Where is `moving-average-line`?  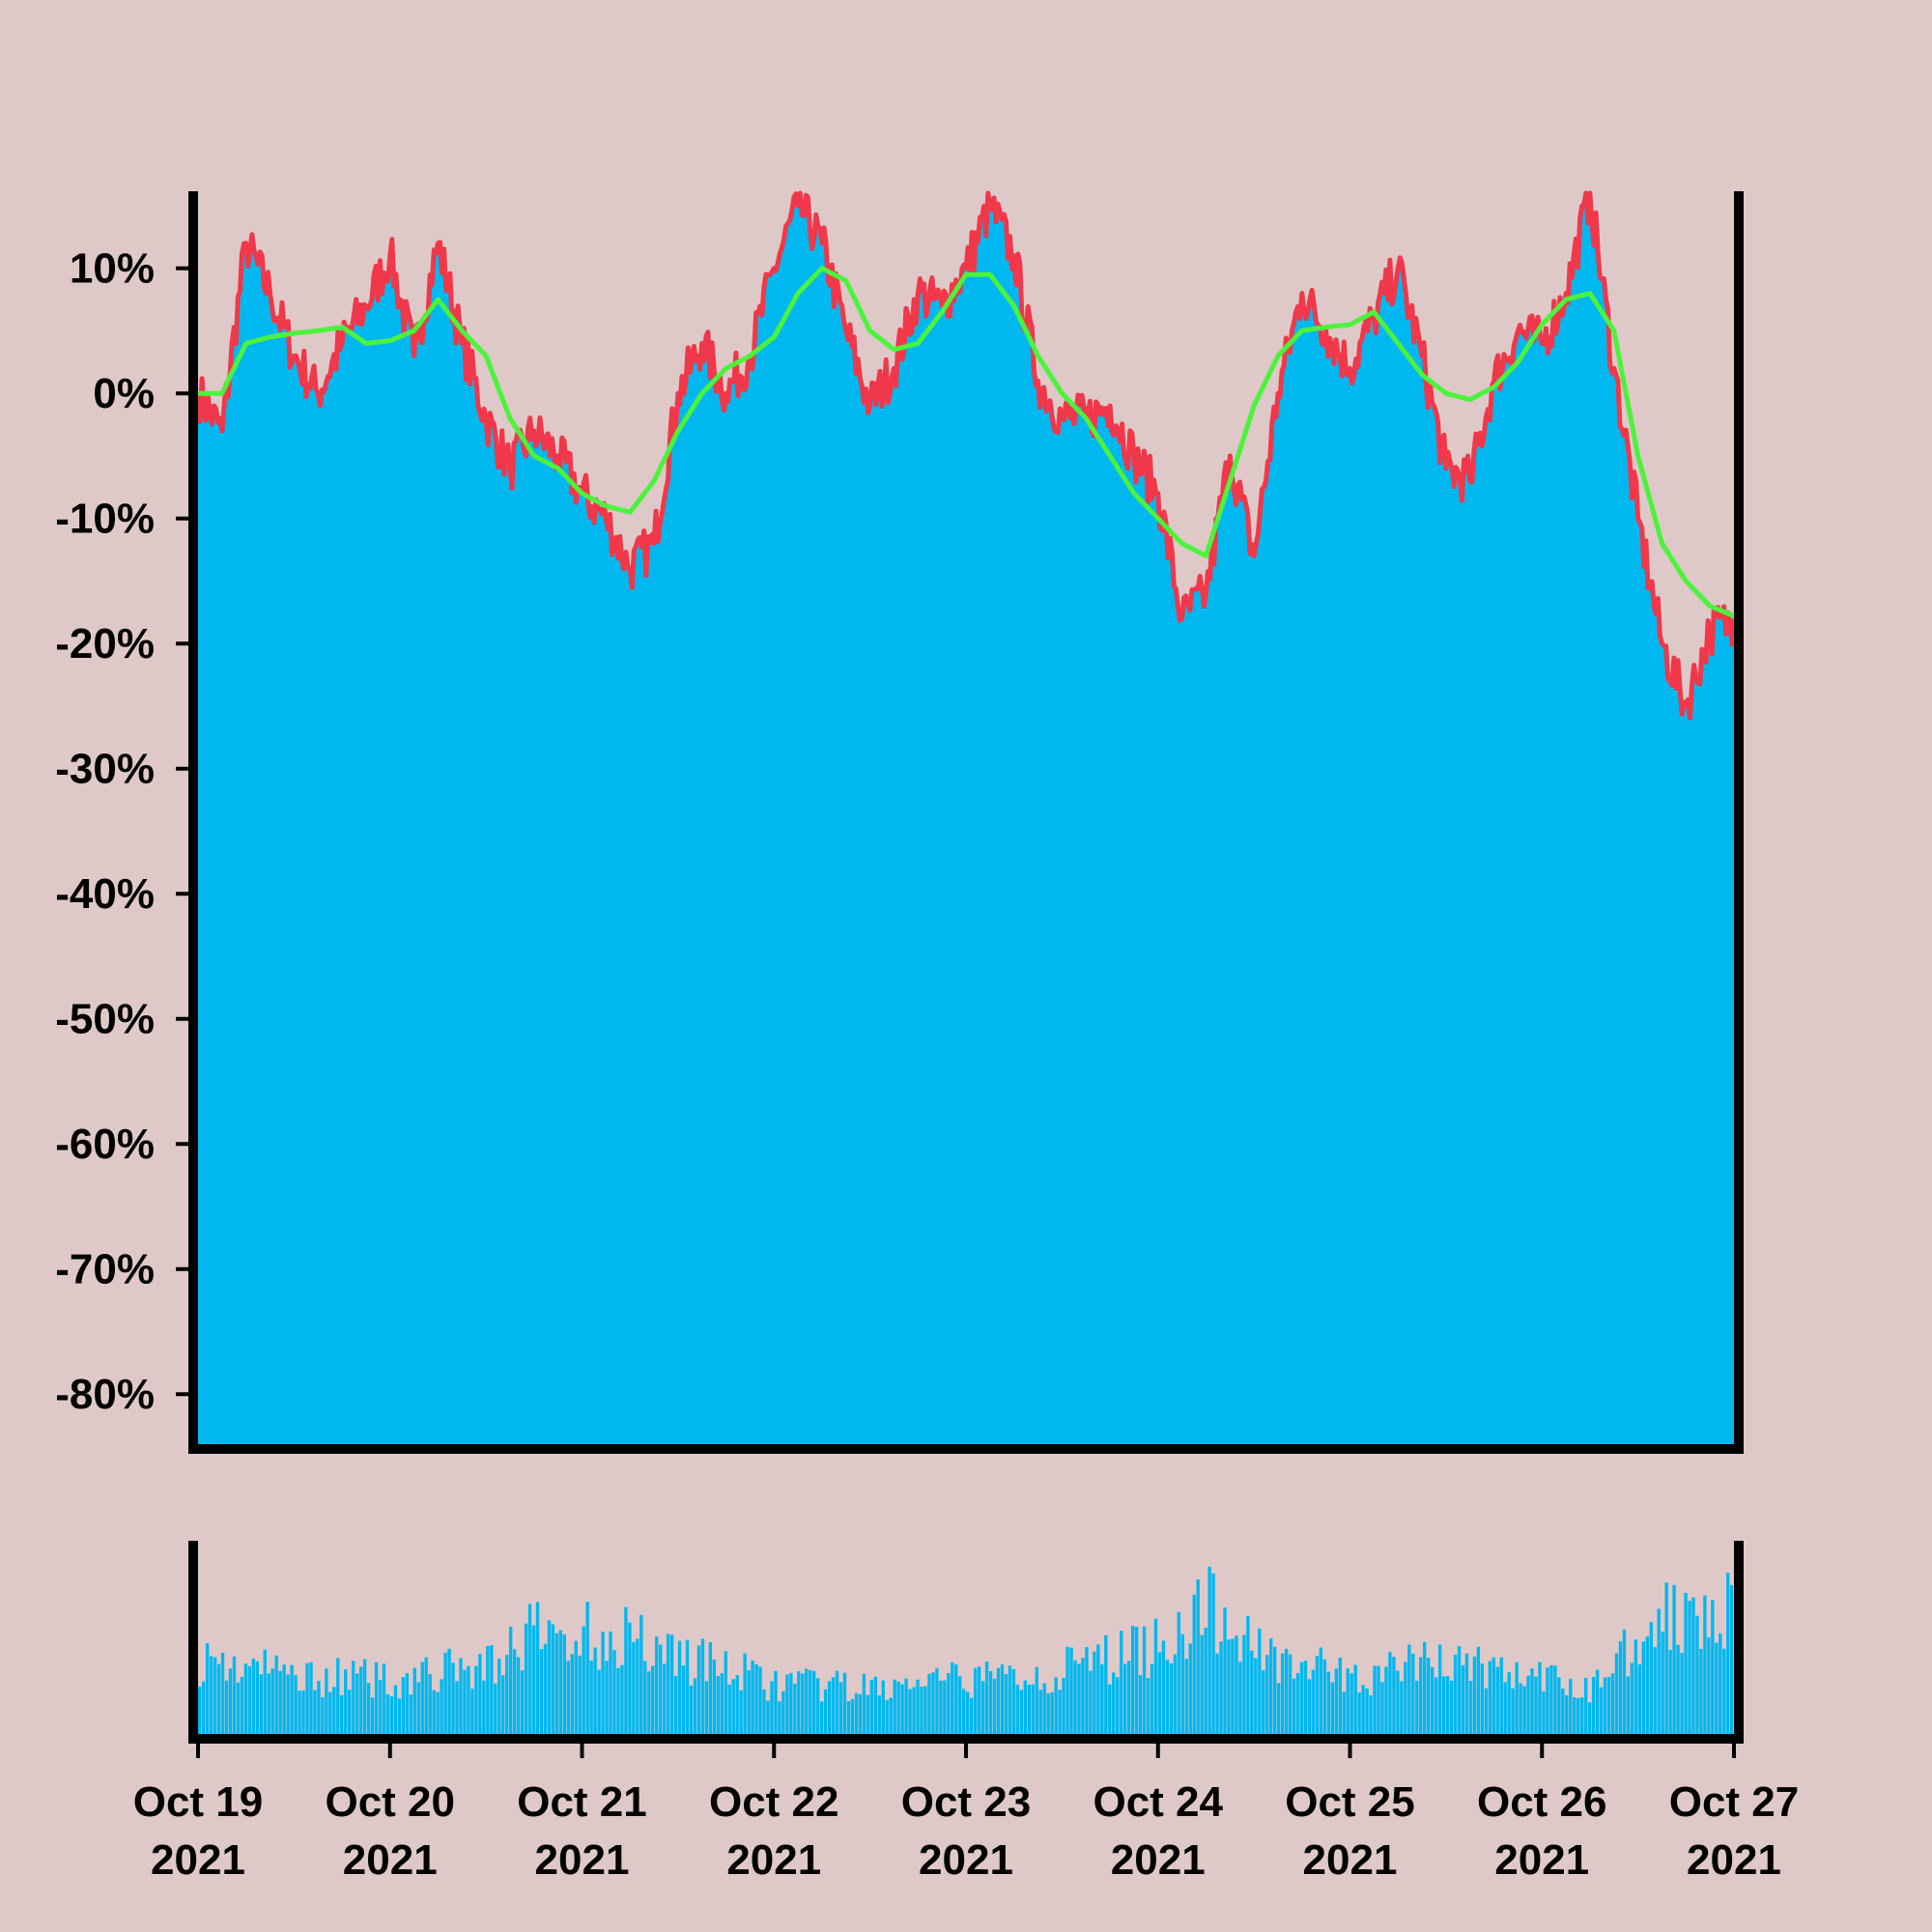
moving-average-line is located at coordinates (966, 442).